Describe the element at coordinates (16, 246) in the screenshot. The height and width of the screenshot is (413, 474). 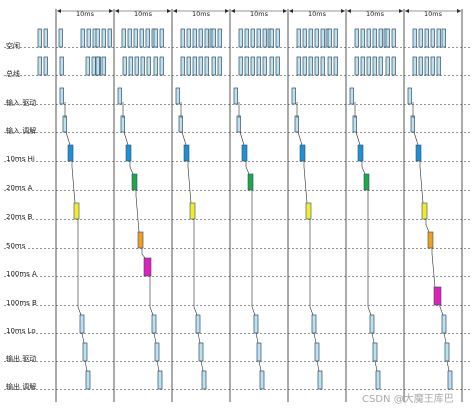
I see `row-label-50ms: 50ms` at that location.